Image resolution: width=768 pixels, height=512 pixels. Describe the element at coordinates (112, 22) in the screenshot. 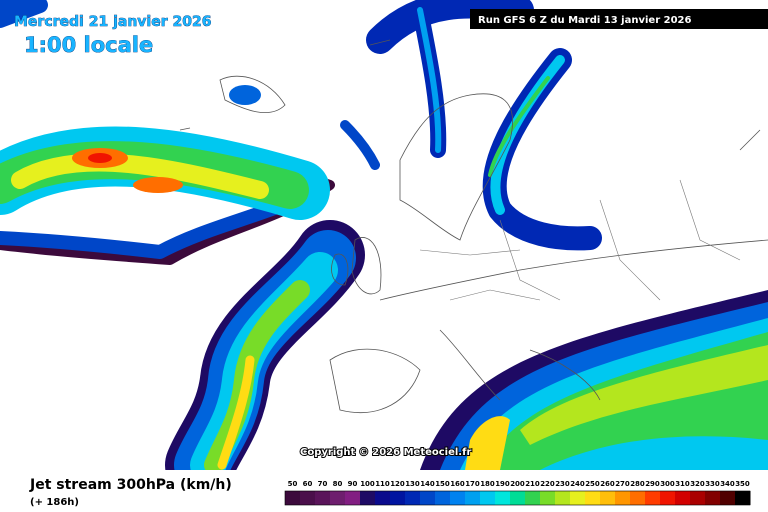

I see `map-date: Mercredi 21 janvier 2026` at that location.